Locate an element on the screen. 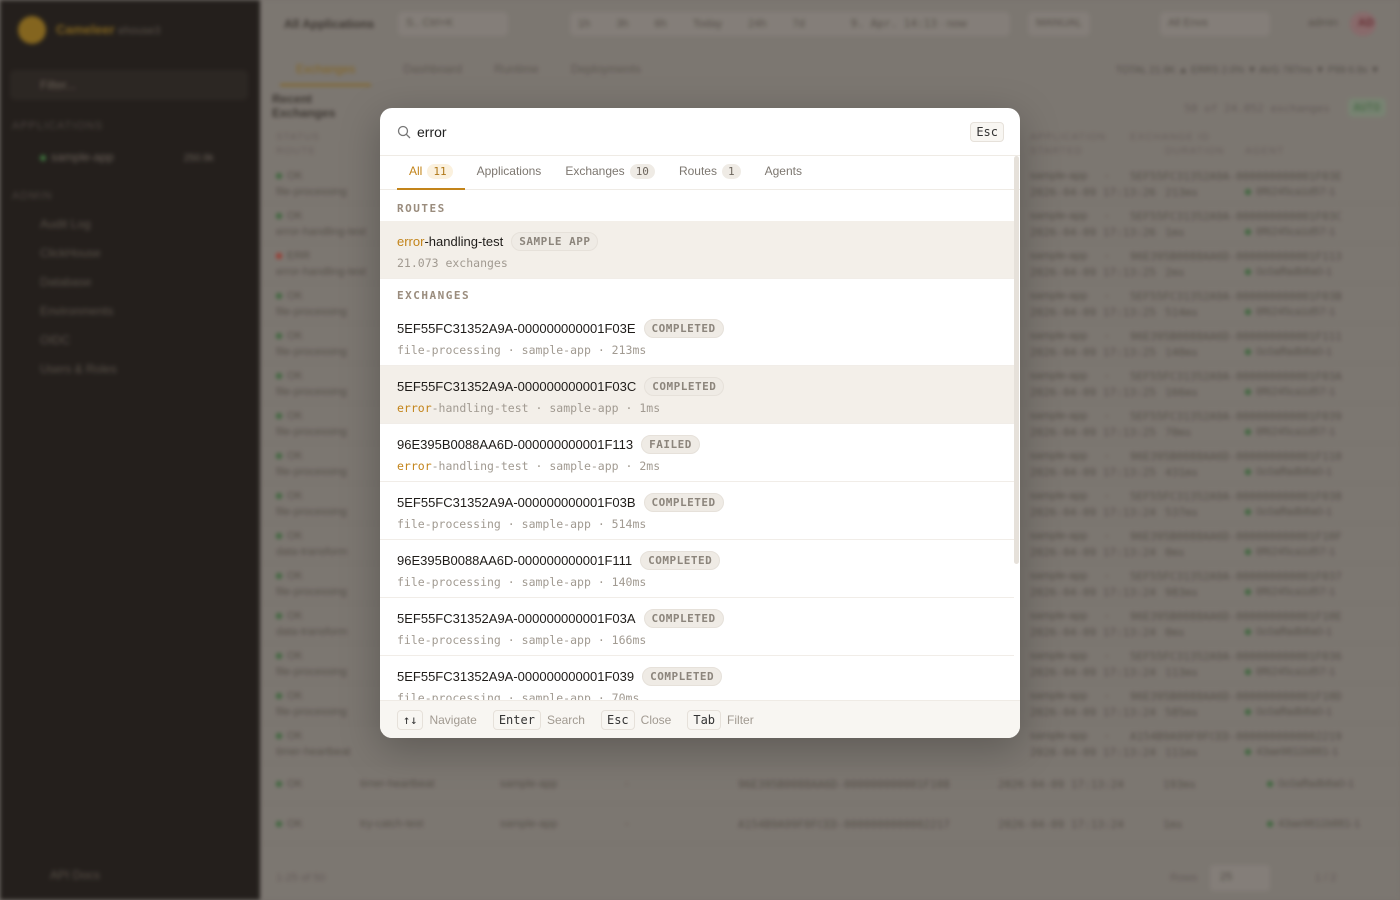  tab-deployments: Deployments is located at coordinates (605, 69).